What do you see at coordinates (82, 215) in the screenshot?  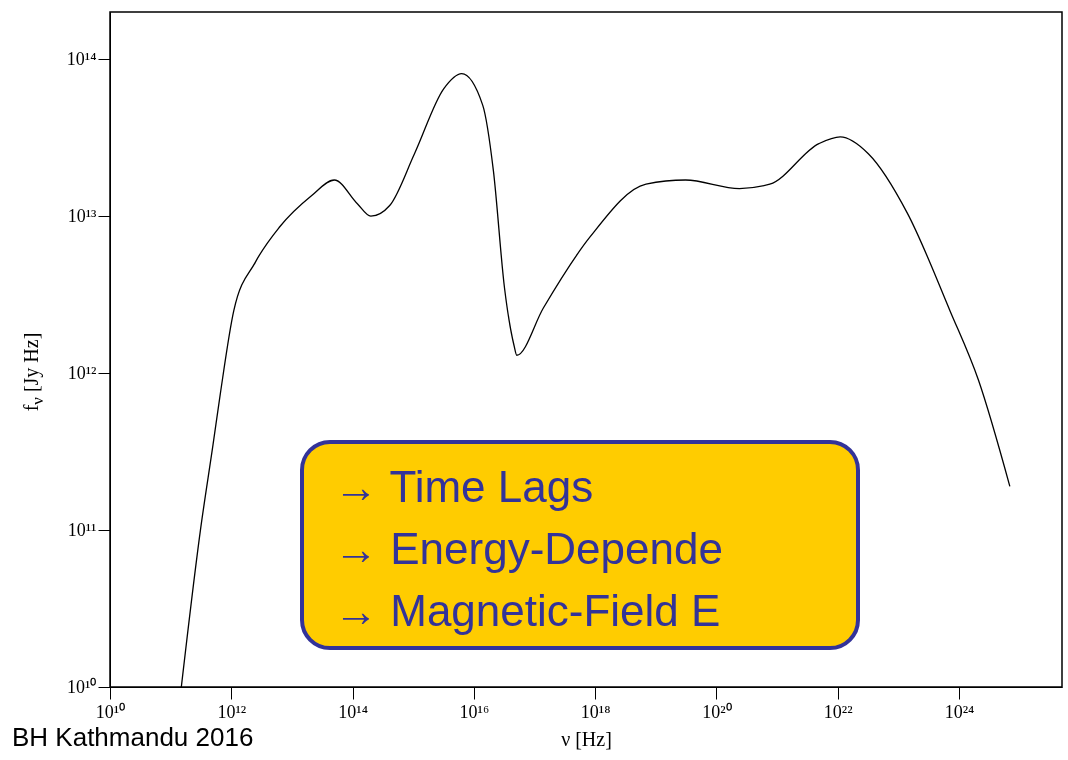 I see `y-tick-label: 10¹³` at bounding box center [82, 215].